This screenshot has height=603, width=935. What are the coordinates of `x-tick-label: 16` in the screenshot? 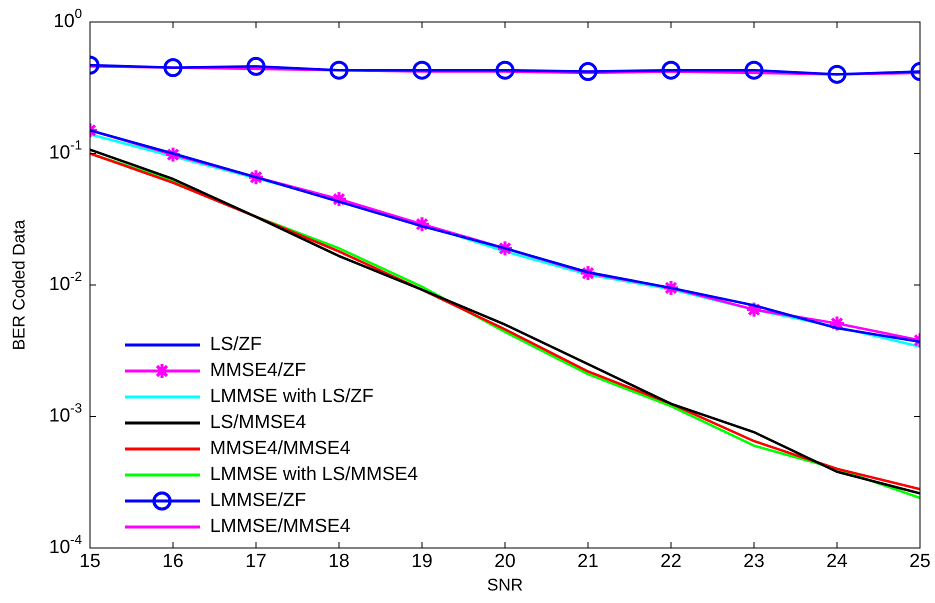 It's located at (173, 561).